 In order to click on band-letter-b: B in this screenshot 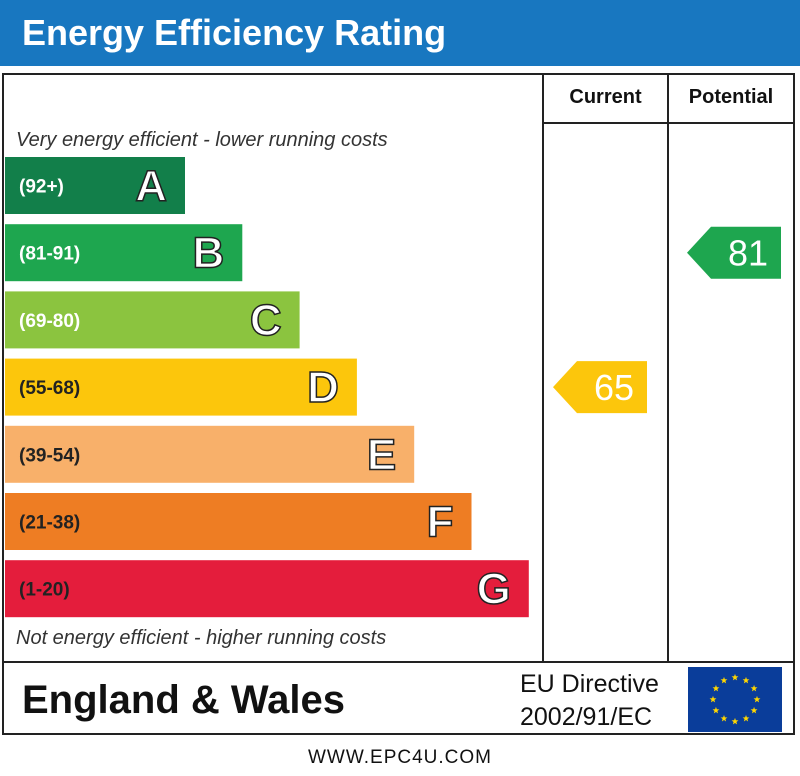, I will do `click(209, 253)`.